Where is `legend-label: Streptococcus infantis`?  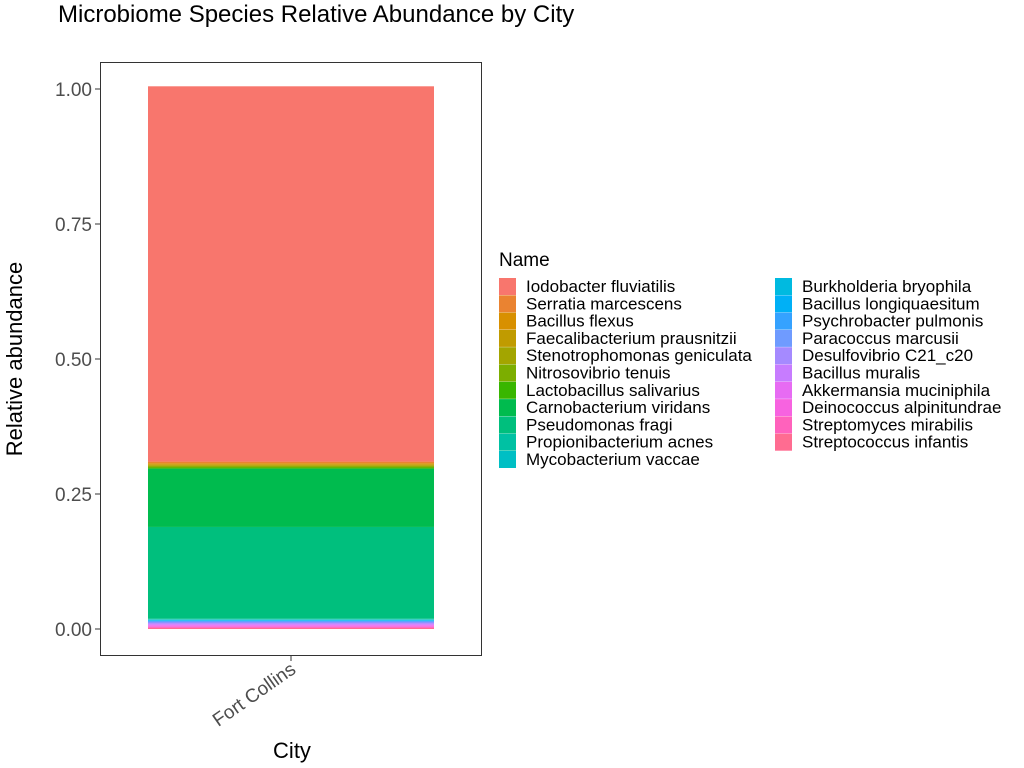
legend-label: Streptococcus infantis is located at coordinates (885, 442).